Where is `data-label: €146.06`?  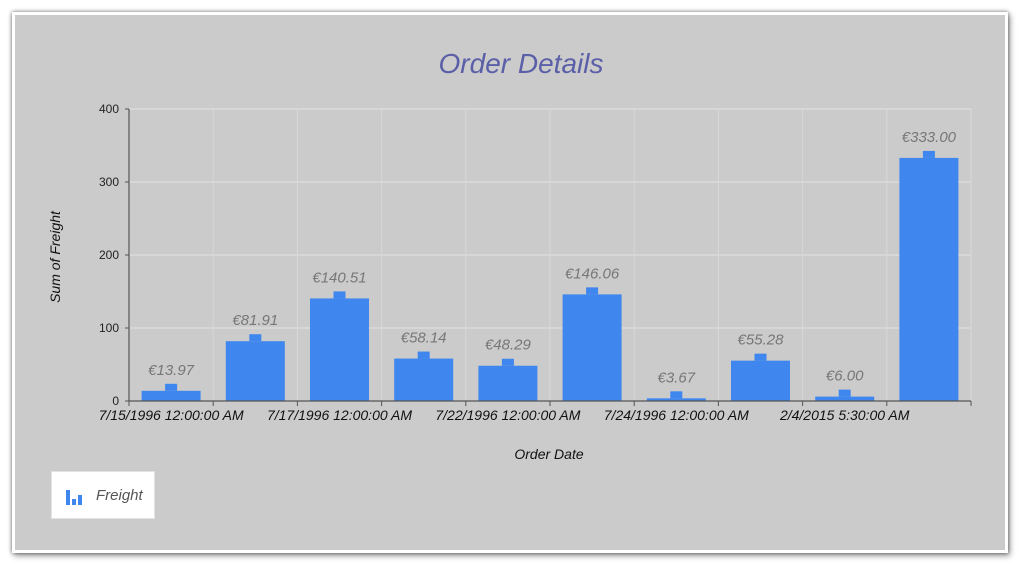
data-label: €146.06 is located at coordinates (592, 273).